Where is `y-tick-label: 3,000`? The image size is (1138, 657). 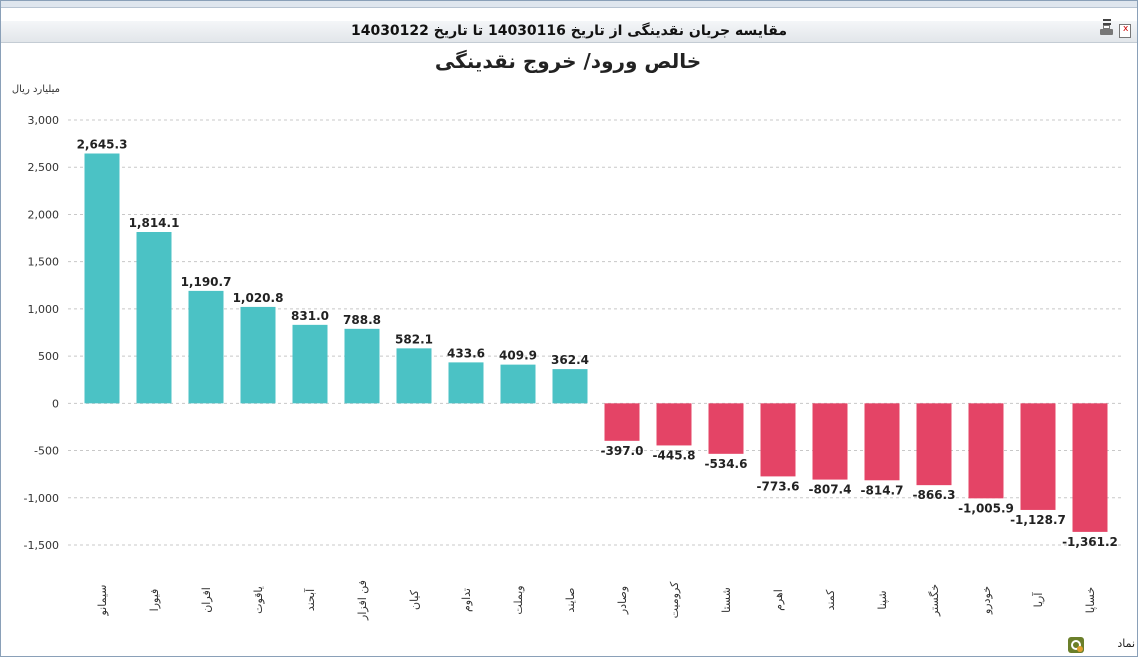 y-tick-label: 3,000 is located at coordinates (44, 120).